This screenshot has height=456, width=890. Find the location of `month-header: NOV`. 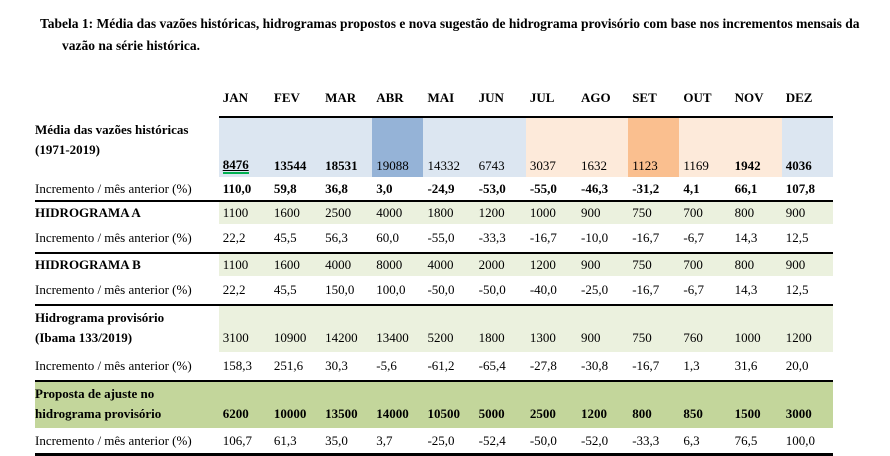

month-header: NOV is located at coordinates (749, 98).